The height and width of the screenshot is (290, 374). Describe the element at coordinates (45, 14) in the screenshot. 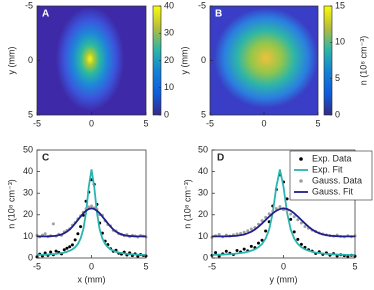

I see `panel-label: A` at that location.